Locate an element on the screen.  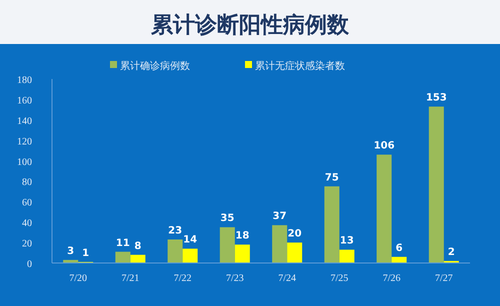
y-tick-label: 20 is located at coordinates (27, 244).